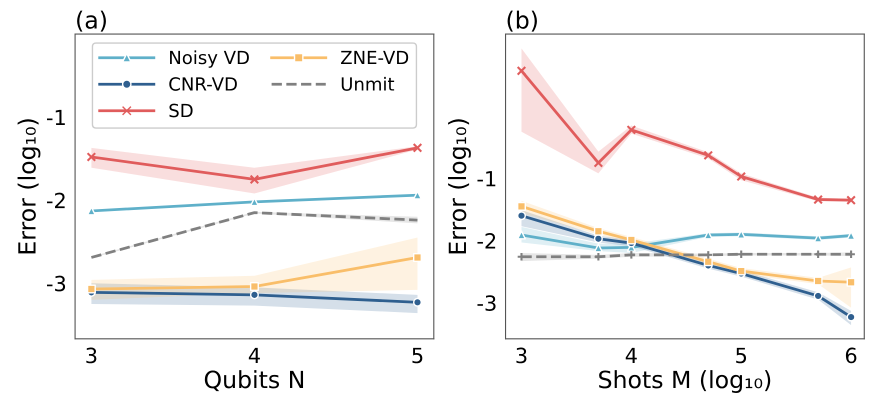 This screenshot has width=873, height=401. I want to click on chart-title: (b), so click(522, 21).